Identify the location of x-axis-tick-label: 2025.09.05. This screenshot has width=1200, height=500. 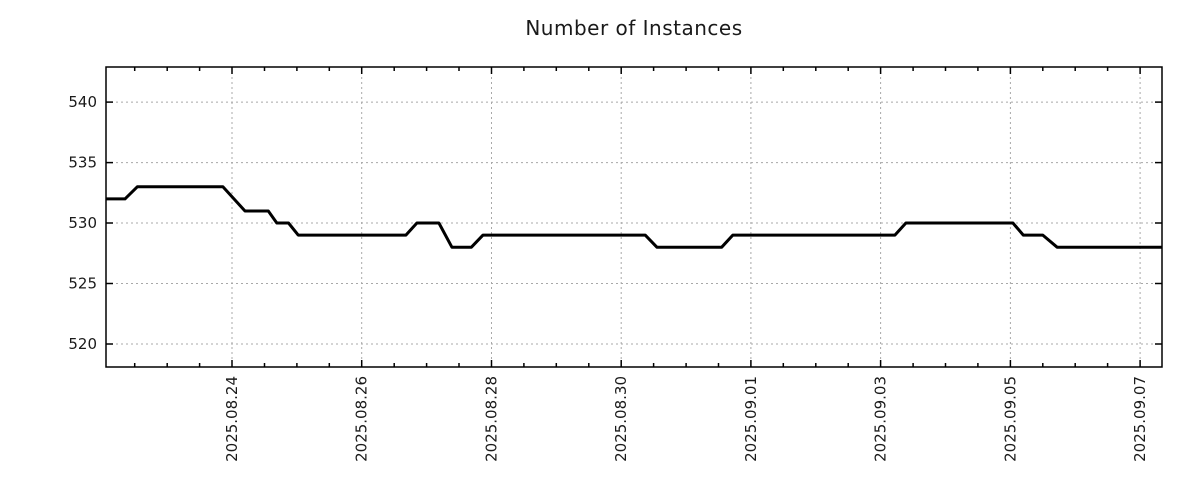
(1010, 419).